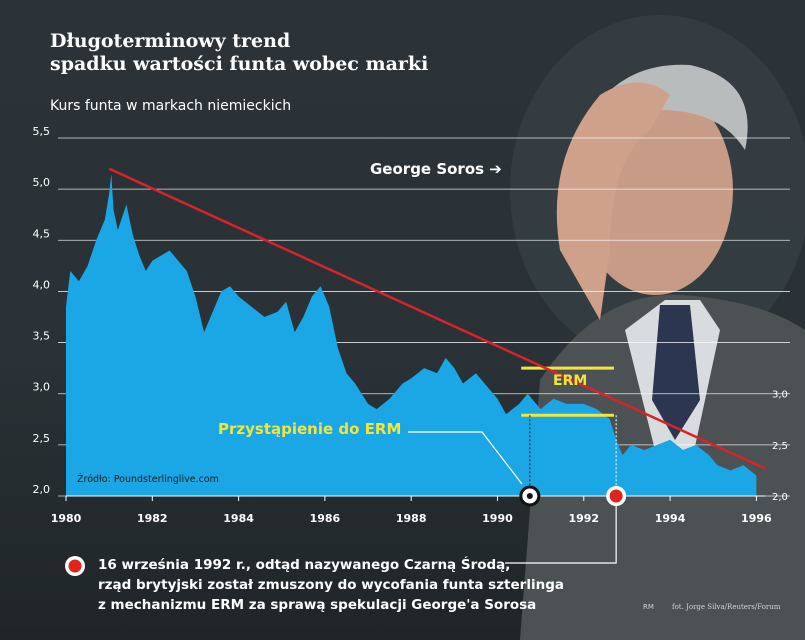 The image size is (805, 640). Describe the element at coordinates (465, 458) in the screenshot. I see `erm-entry-leader` at that location.